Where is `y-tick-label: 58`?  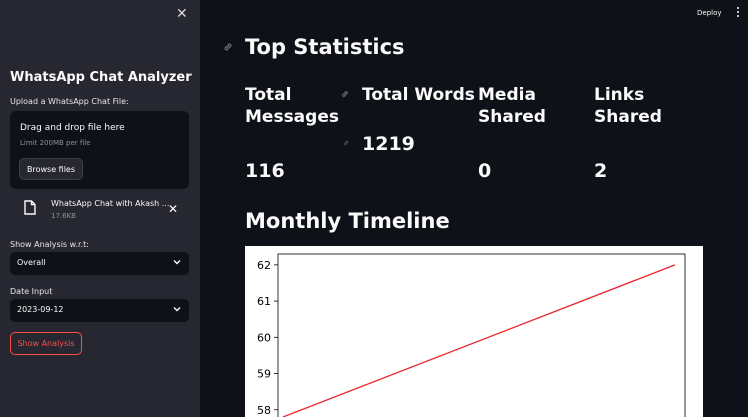 y-tick-label: 58 is located at coordinates (264, 410).